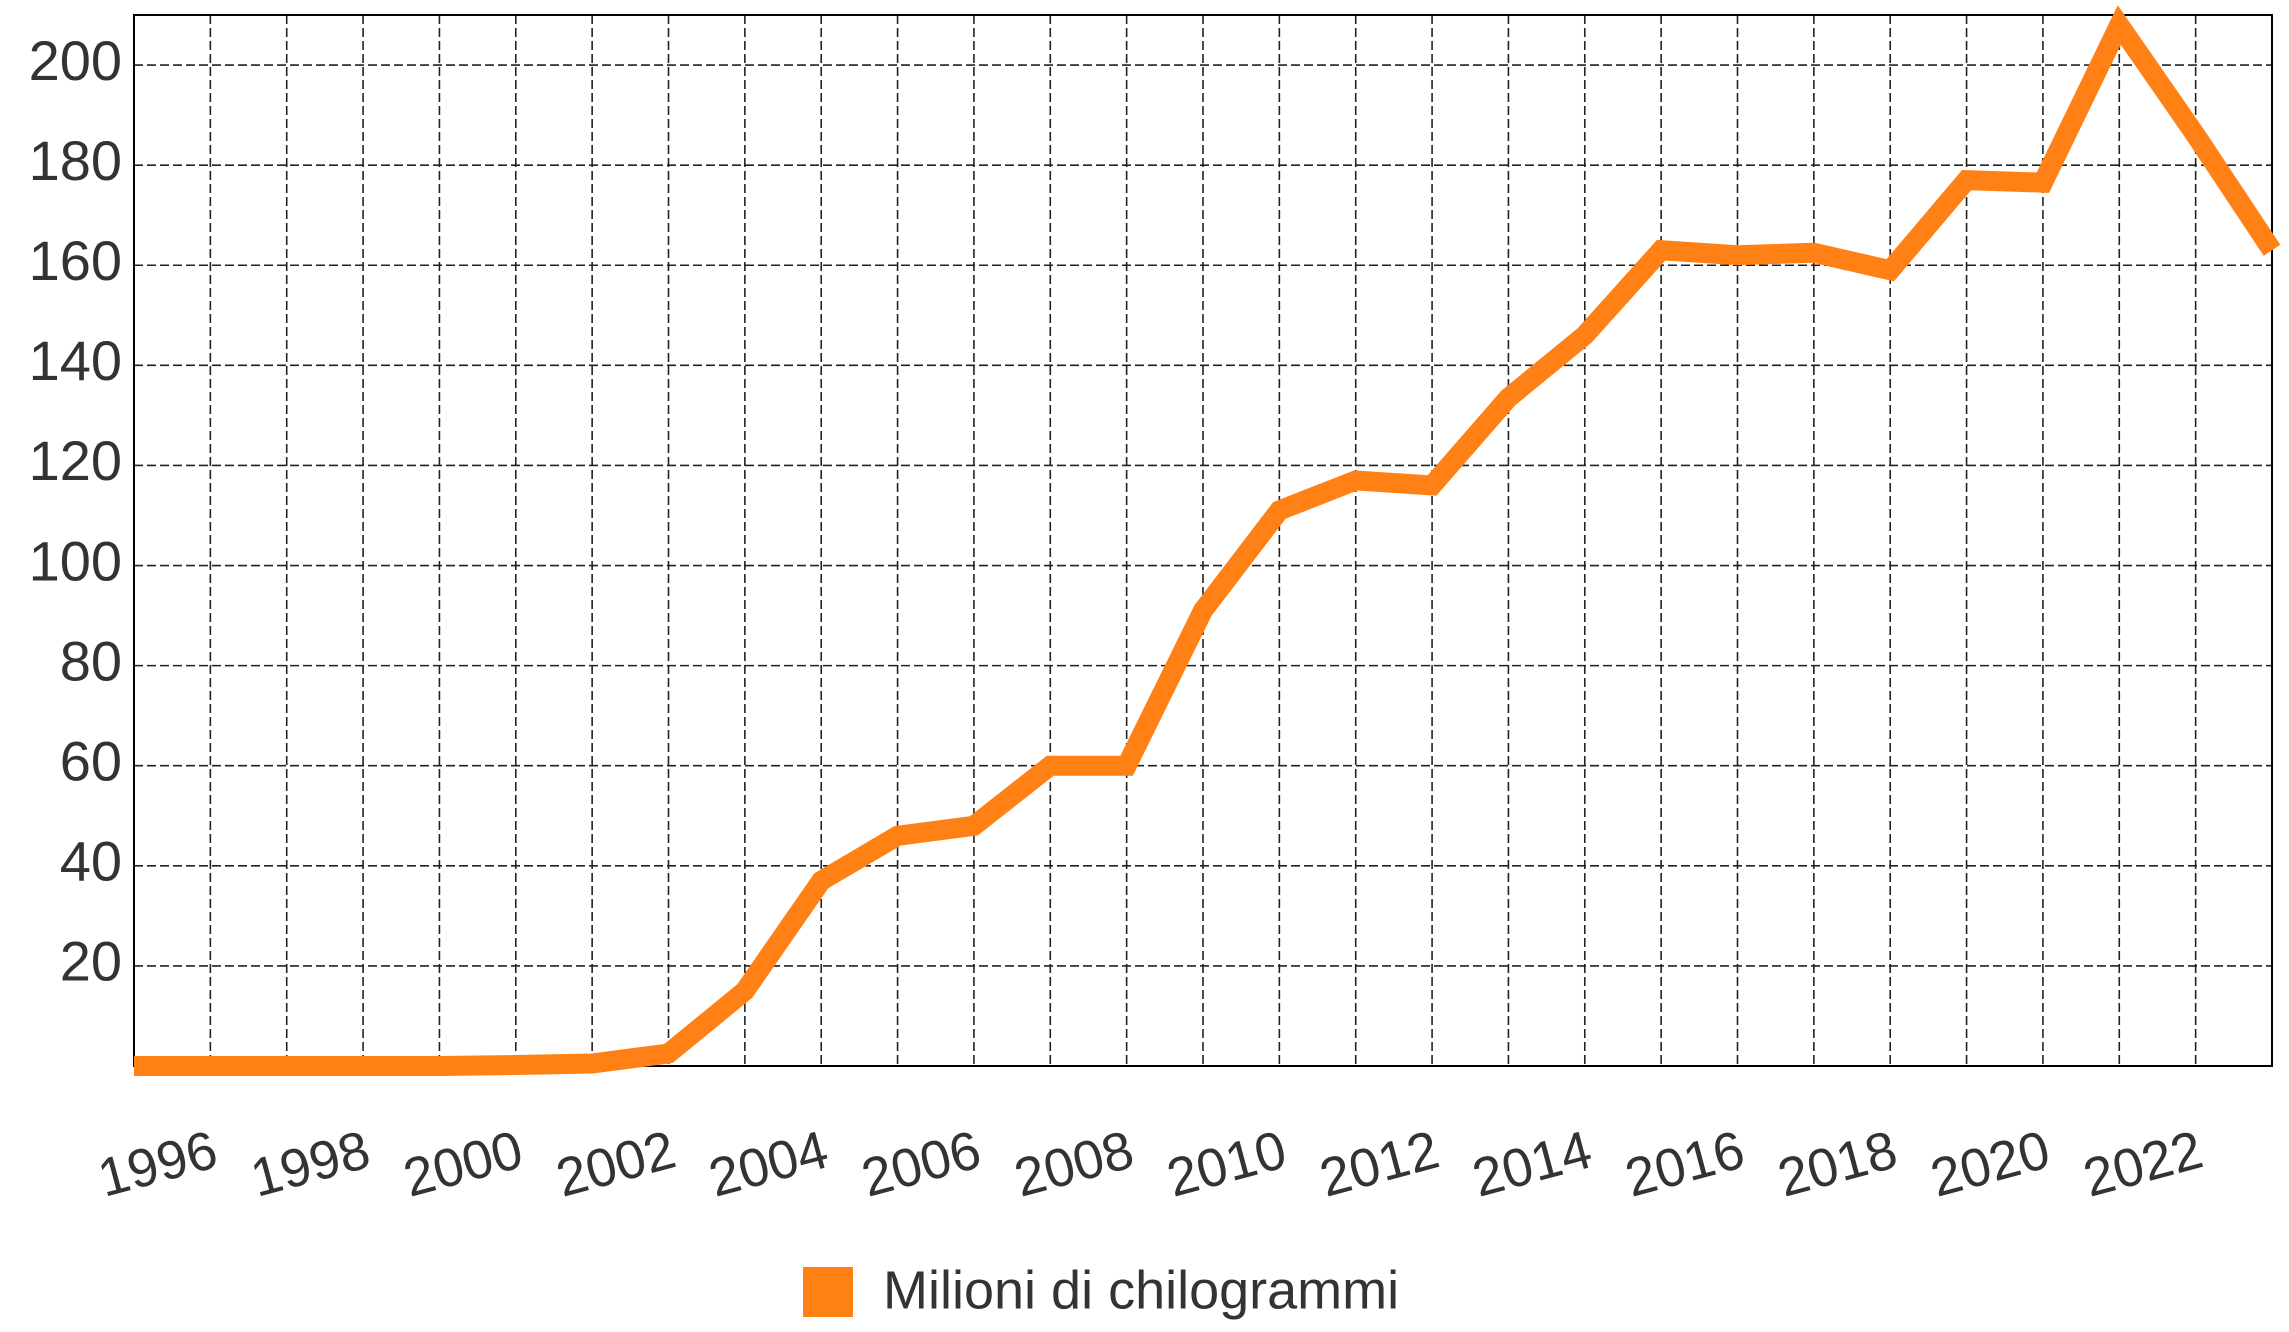  I want to click on legend-label: Milioni di chilogrammi, so click(1141, 1290).